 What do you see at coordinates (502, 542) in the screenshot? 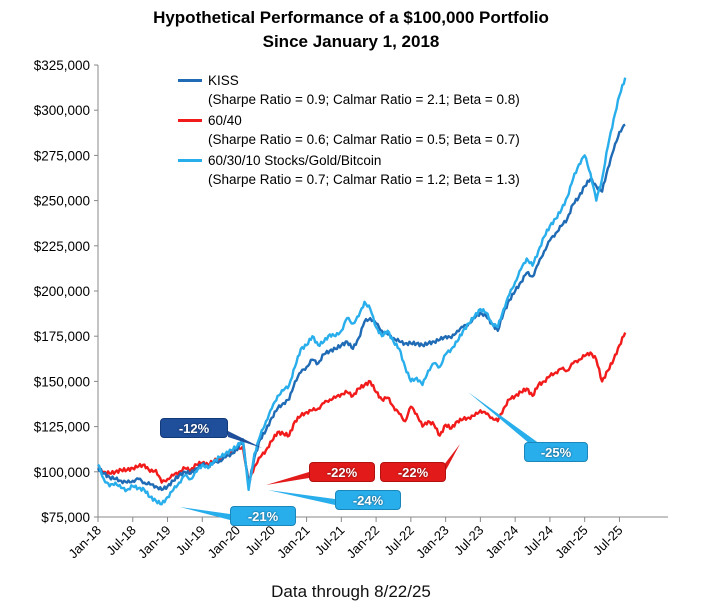
I see `x-tick-label: Jan-24` at bounding box center [502, 542].